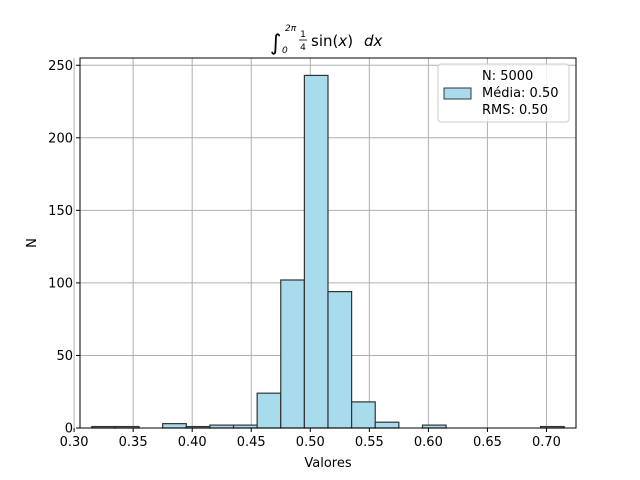 The image size is (640, 480). Describe the element at coordinates (303, 35) in the screenshot. I see `title-frac-numerator: 1` at that location.